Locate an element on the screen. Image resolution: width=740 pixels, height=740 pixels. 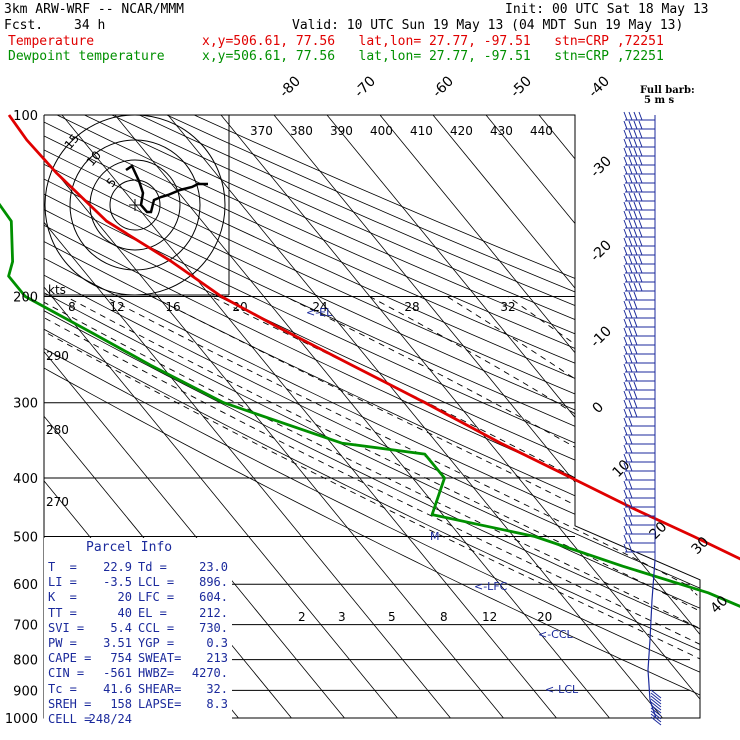
dry-adiabat-label: 290 is located at coordinates (57, 356).